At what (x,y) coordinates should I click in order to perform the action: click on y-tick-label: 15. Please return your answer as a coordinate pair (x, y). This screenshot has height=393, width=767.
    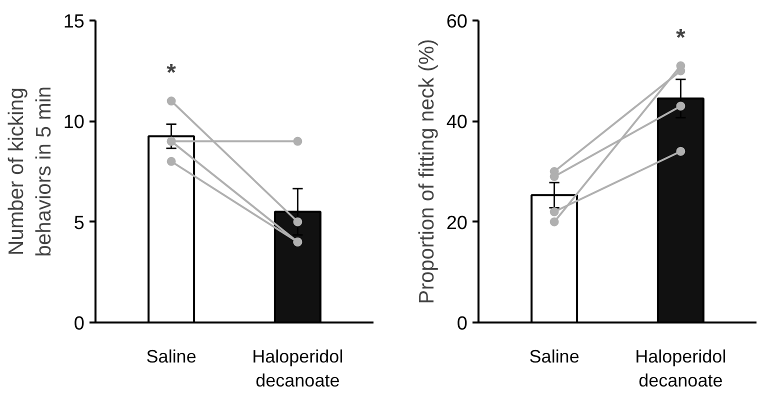
    Looking at the image, I should click on (74, 22).